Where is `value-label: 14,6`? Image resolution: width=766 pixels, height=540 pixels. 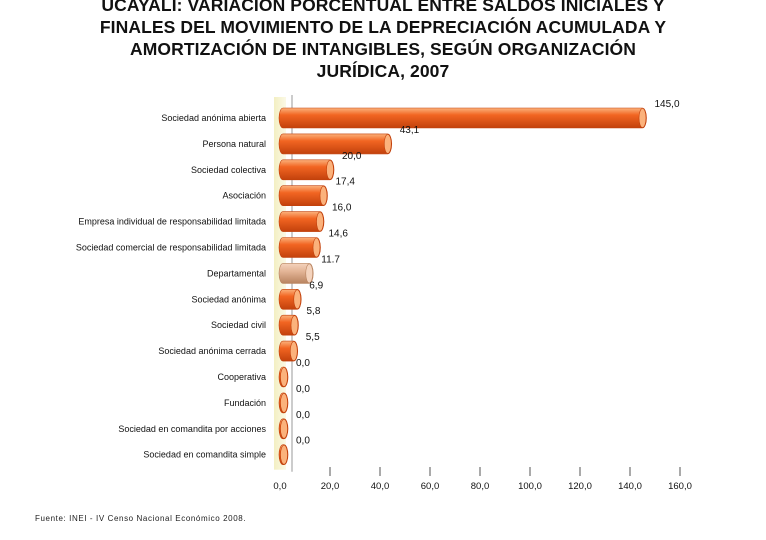
value-label: 14,6 is located at coordinates (339, 234).